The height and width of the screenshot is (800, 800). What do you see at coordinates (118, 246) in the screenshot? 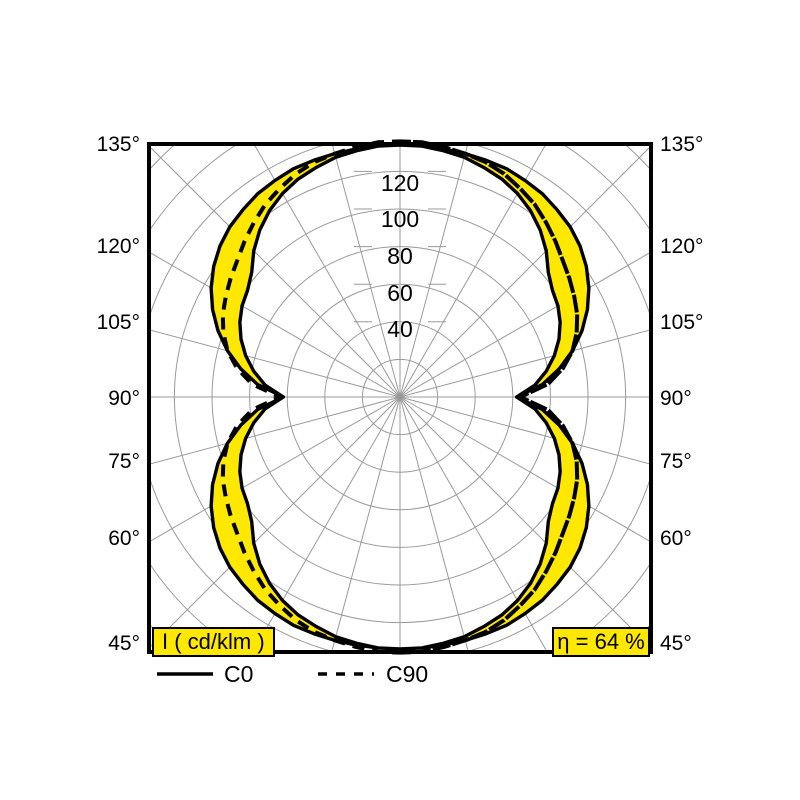
I see `axis-label-left-120: 120°` at bounding box center [118, 246].